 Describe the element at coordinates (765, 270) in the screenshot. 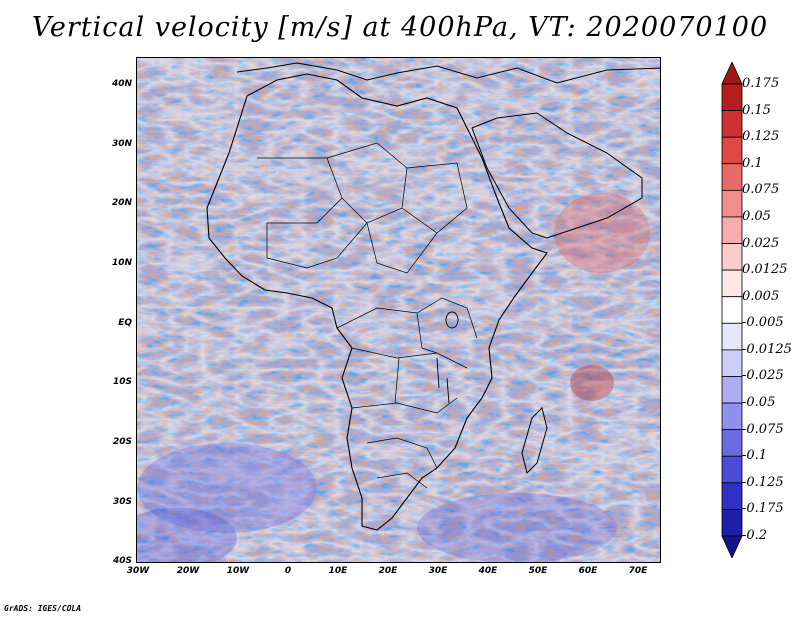

I see `colorbar-label: 0.0125` at that location.